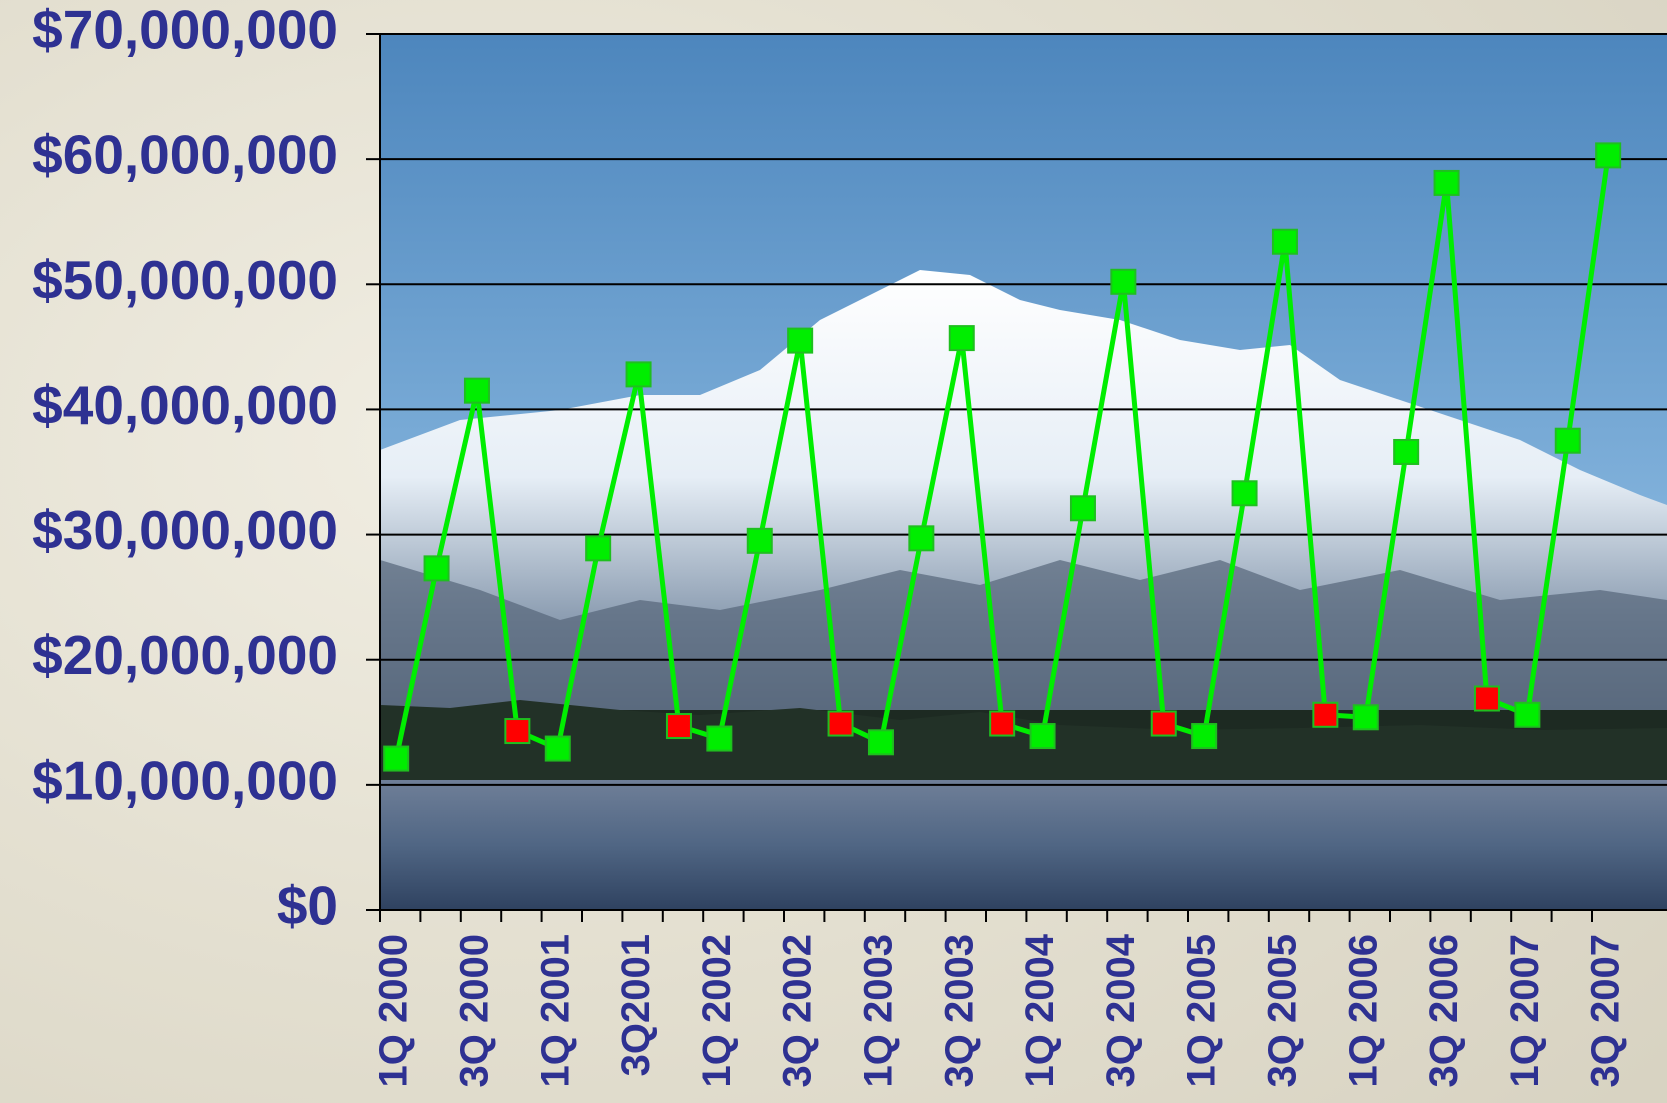  What do you see at coordinates (185, 155) in the screenshot?
I see `y-tick-label: $60,000,000` at bounding box center [185, 155].